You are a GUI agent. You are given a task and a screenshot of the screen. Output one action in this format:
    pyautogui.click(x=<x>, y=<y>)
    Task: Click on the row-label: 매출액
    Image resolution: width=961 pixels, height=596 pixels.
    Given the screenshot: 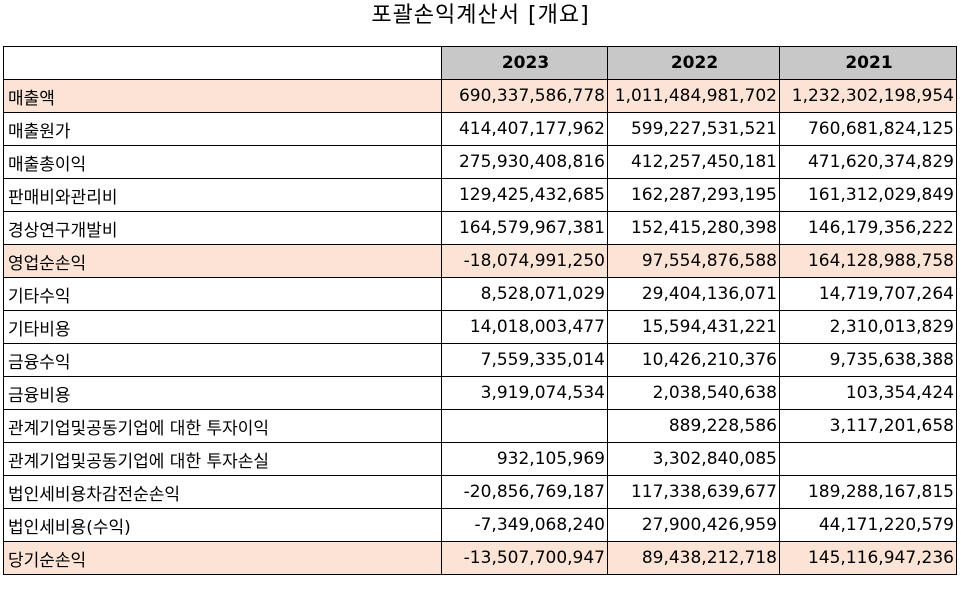 What is the action you would take?
    pyautogui.click(x=222, y=96)
    